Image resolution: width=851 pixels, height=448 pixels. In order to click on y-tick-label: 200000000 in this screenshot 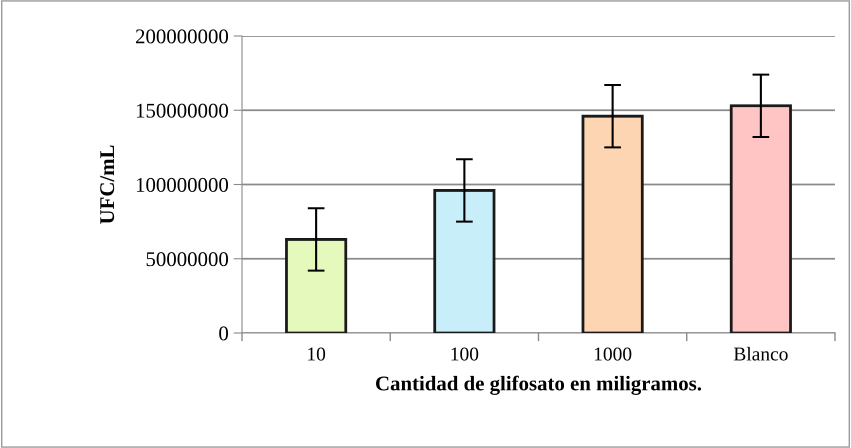, I will do `click(182, 36)`.